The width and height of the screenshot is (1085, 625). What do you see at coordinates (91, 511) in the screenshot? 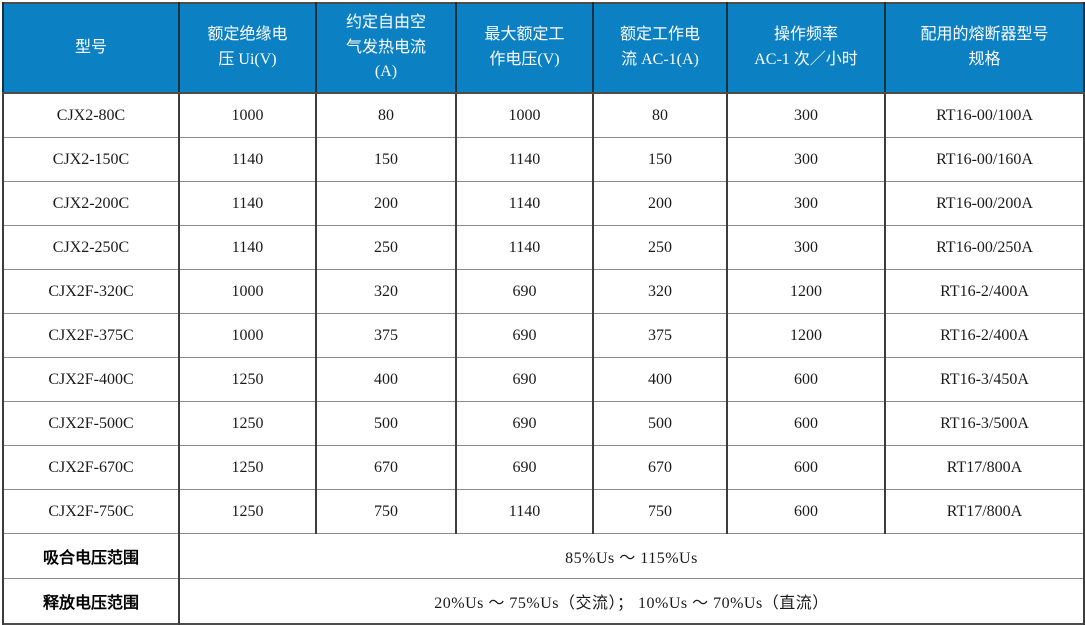
I see `model-cell: CJX2F-750C` at bounding box center [91, 511].